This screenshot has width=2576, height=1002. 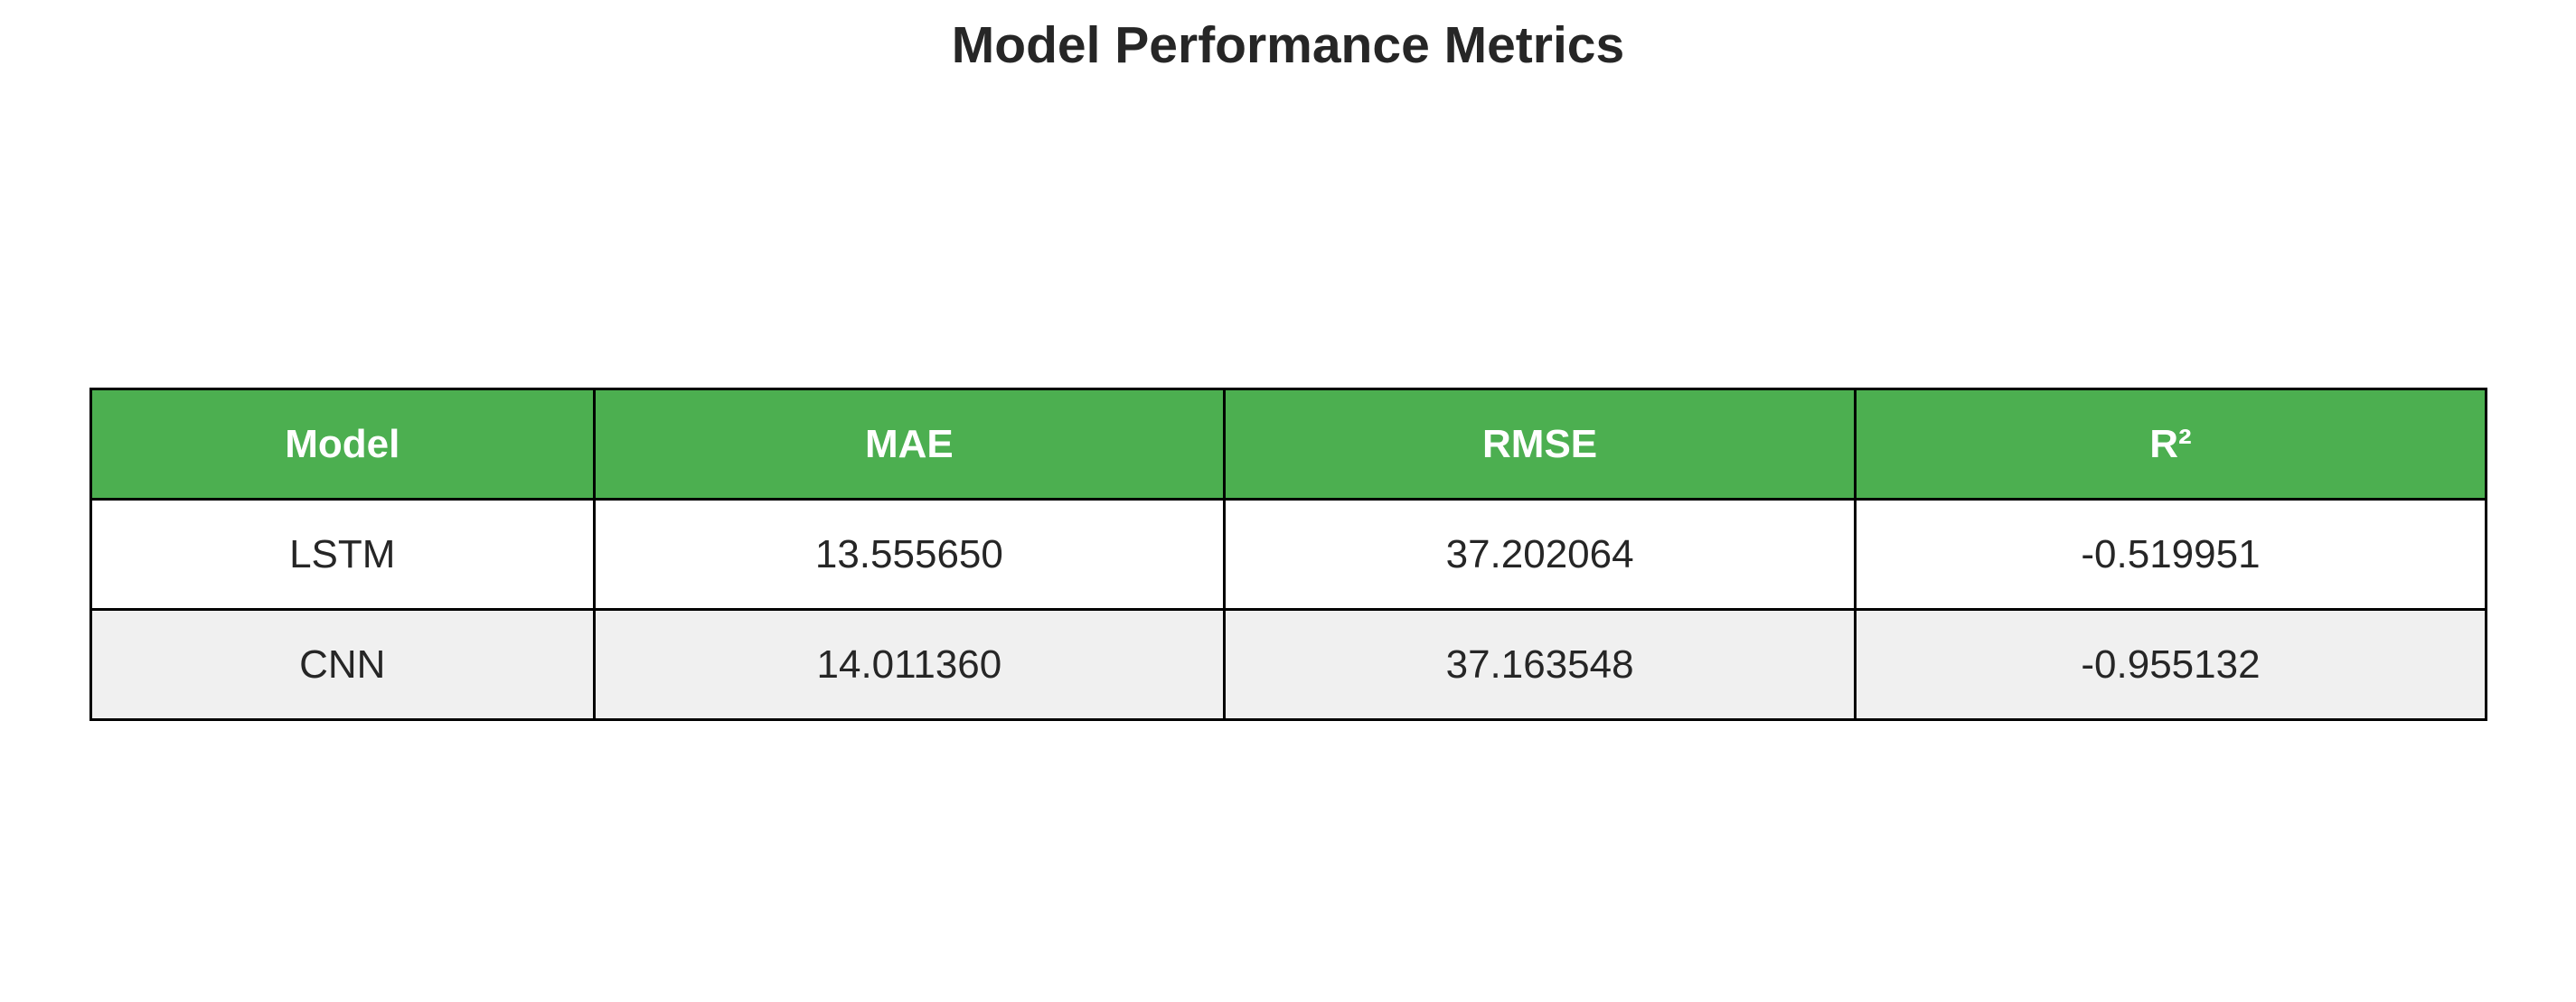 I want to click on column-header-model: Model, so click(x=342, y=445).